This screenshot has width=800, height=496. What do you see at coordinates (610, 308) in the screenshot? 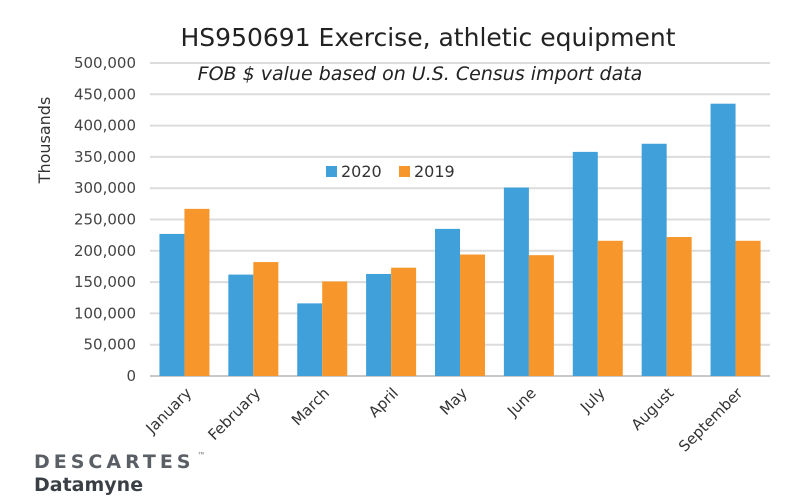
I see `bar-2019-july` at bounding box center [610, 308].